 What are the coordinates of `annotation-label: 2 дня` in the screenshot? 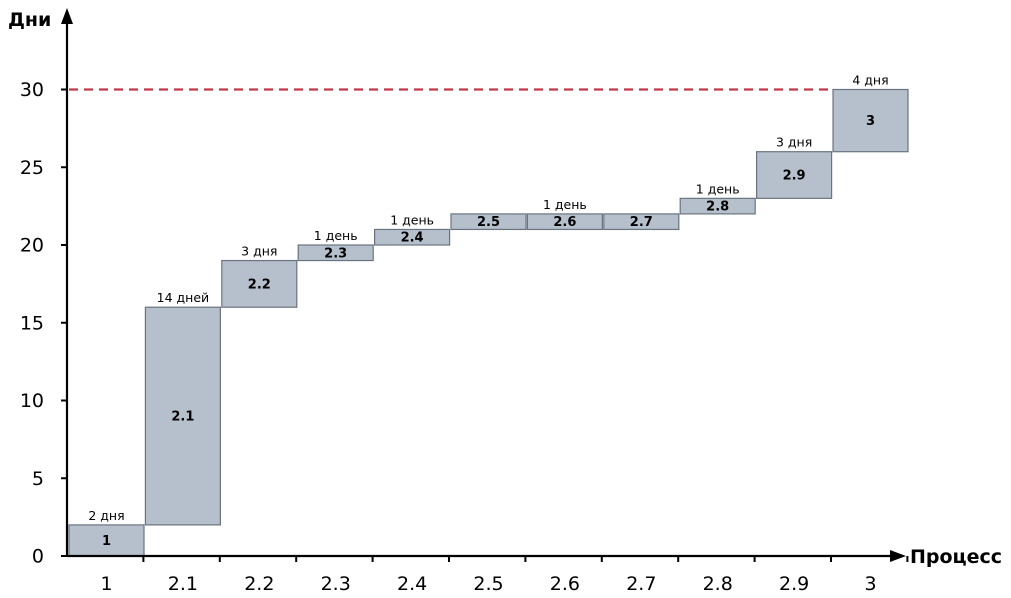 It's located at (106, 515).